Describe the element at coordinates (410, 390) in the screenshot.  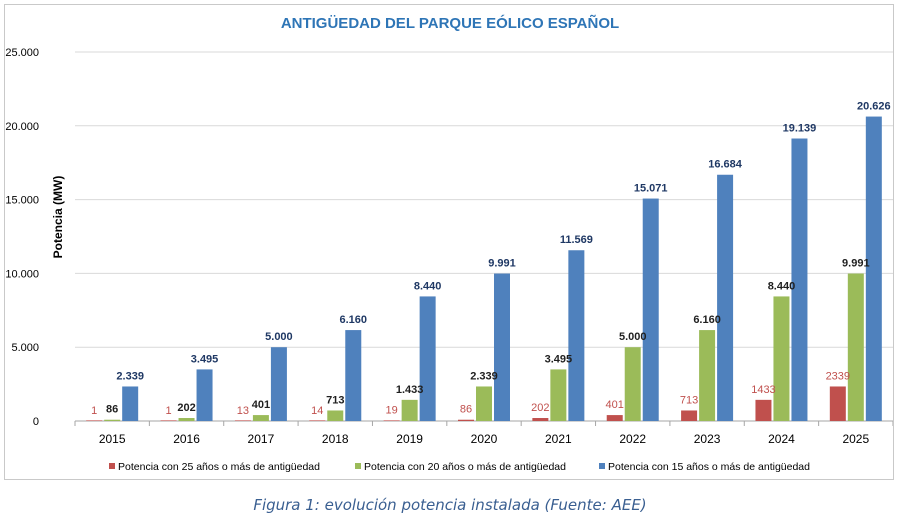
I see `data-label: 1.433` at that location.